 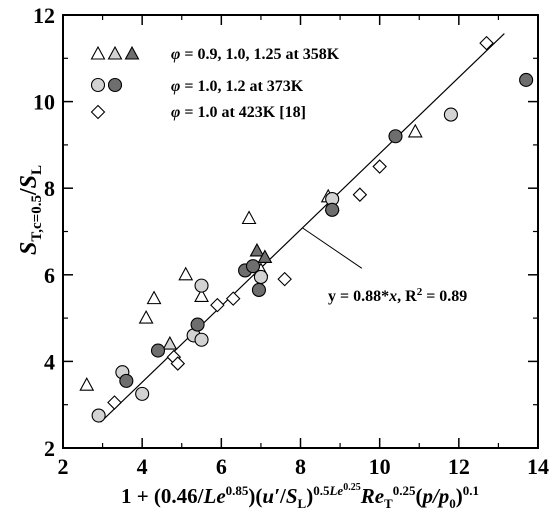 I want to click on legend-marker-triangle-light, so click(x=115, y=52).